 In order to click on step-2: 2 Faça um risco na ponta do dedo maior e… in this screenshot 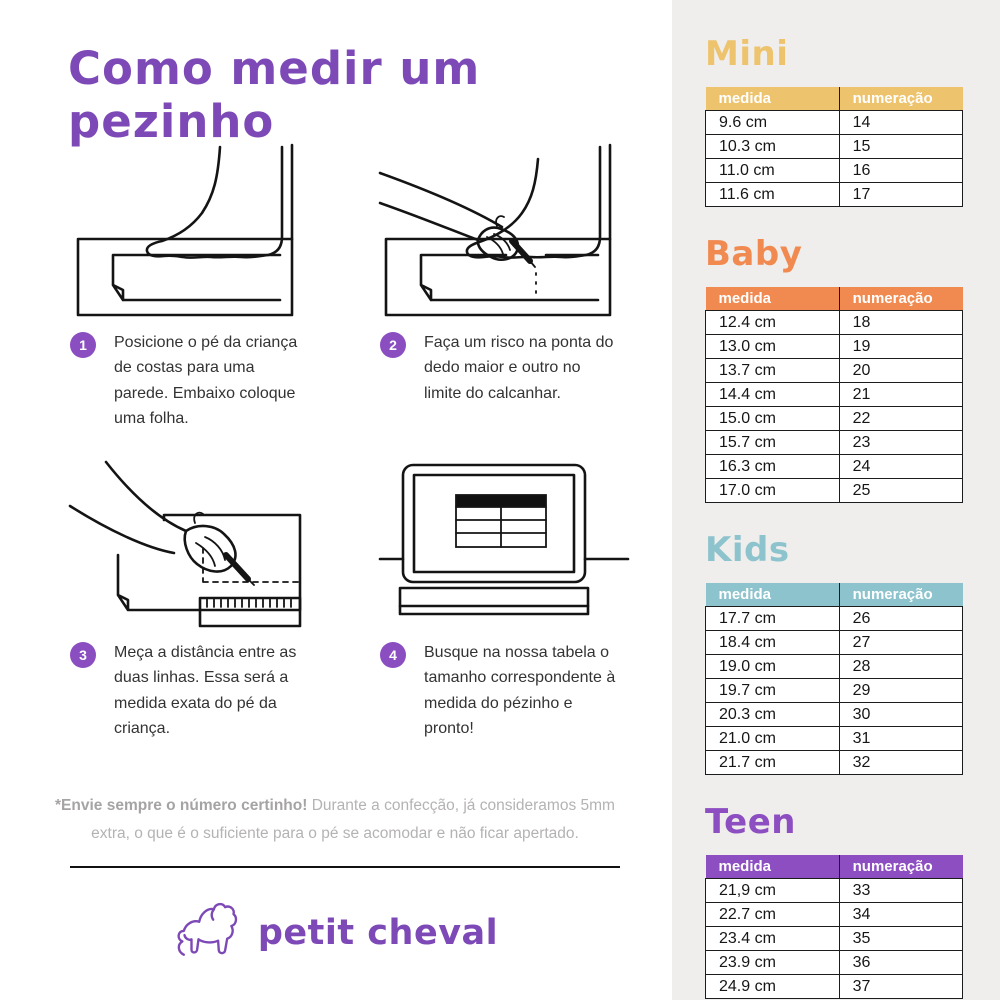, I will do `click(500, 368)`.